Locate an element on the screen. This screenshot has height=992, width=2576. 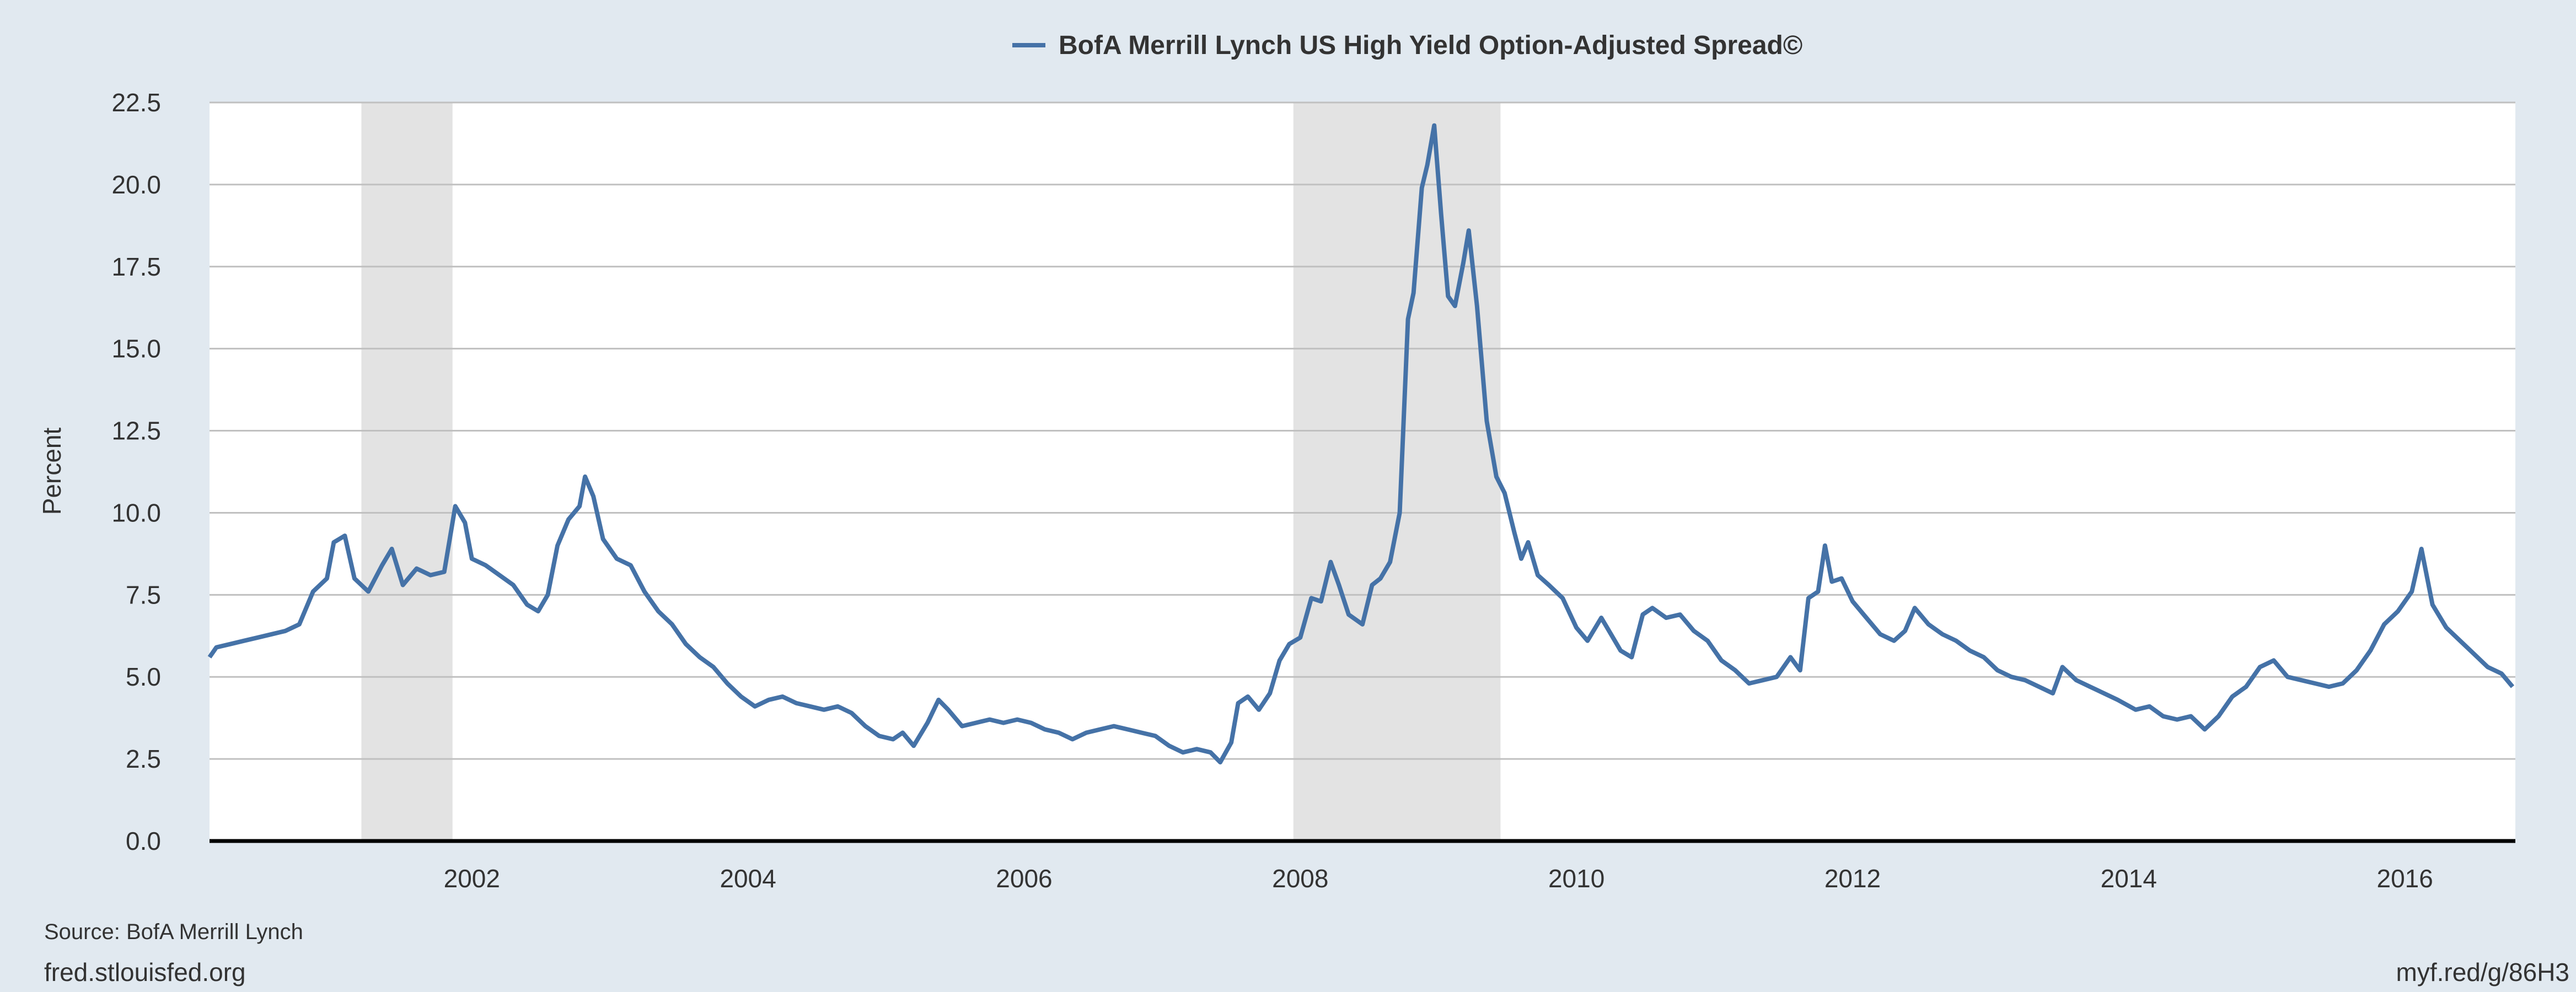
y-tick-label: 2.5 is located at coordinates (143, 759).